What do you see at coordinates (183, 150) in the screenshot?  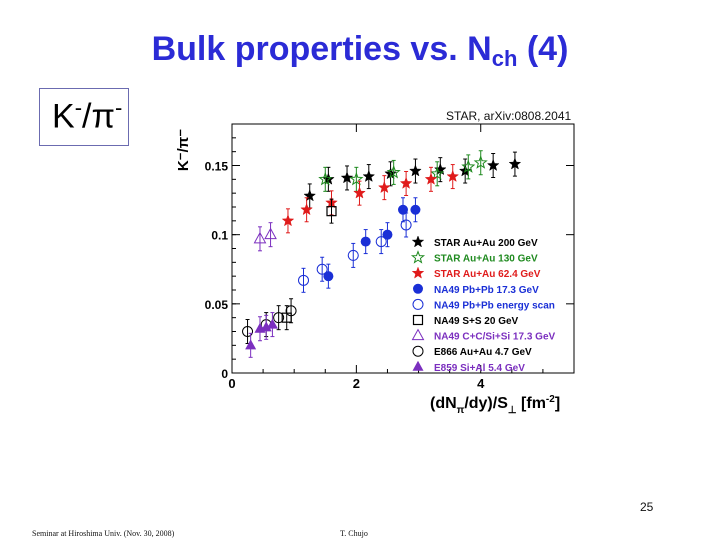 I see `y-axis-label: K⁻/π⁻` at bounding box center [183, 150].